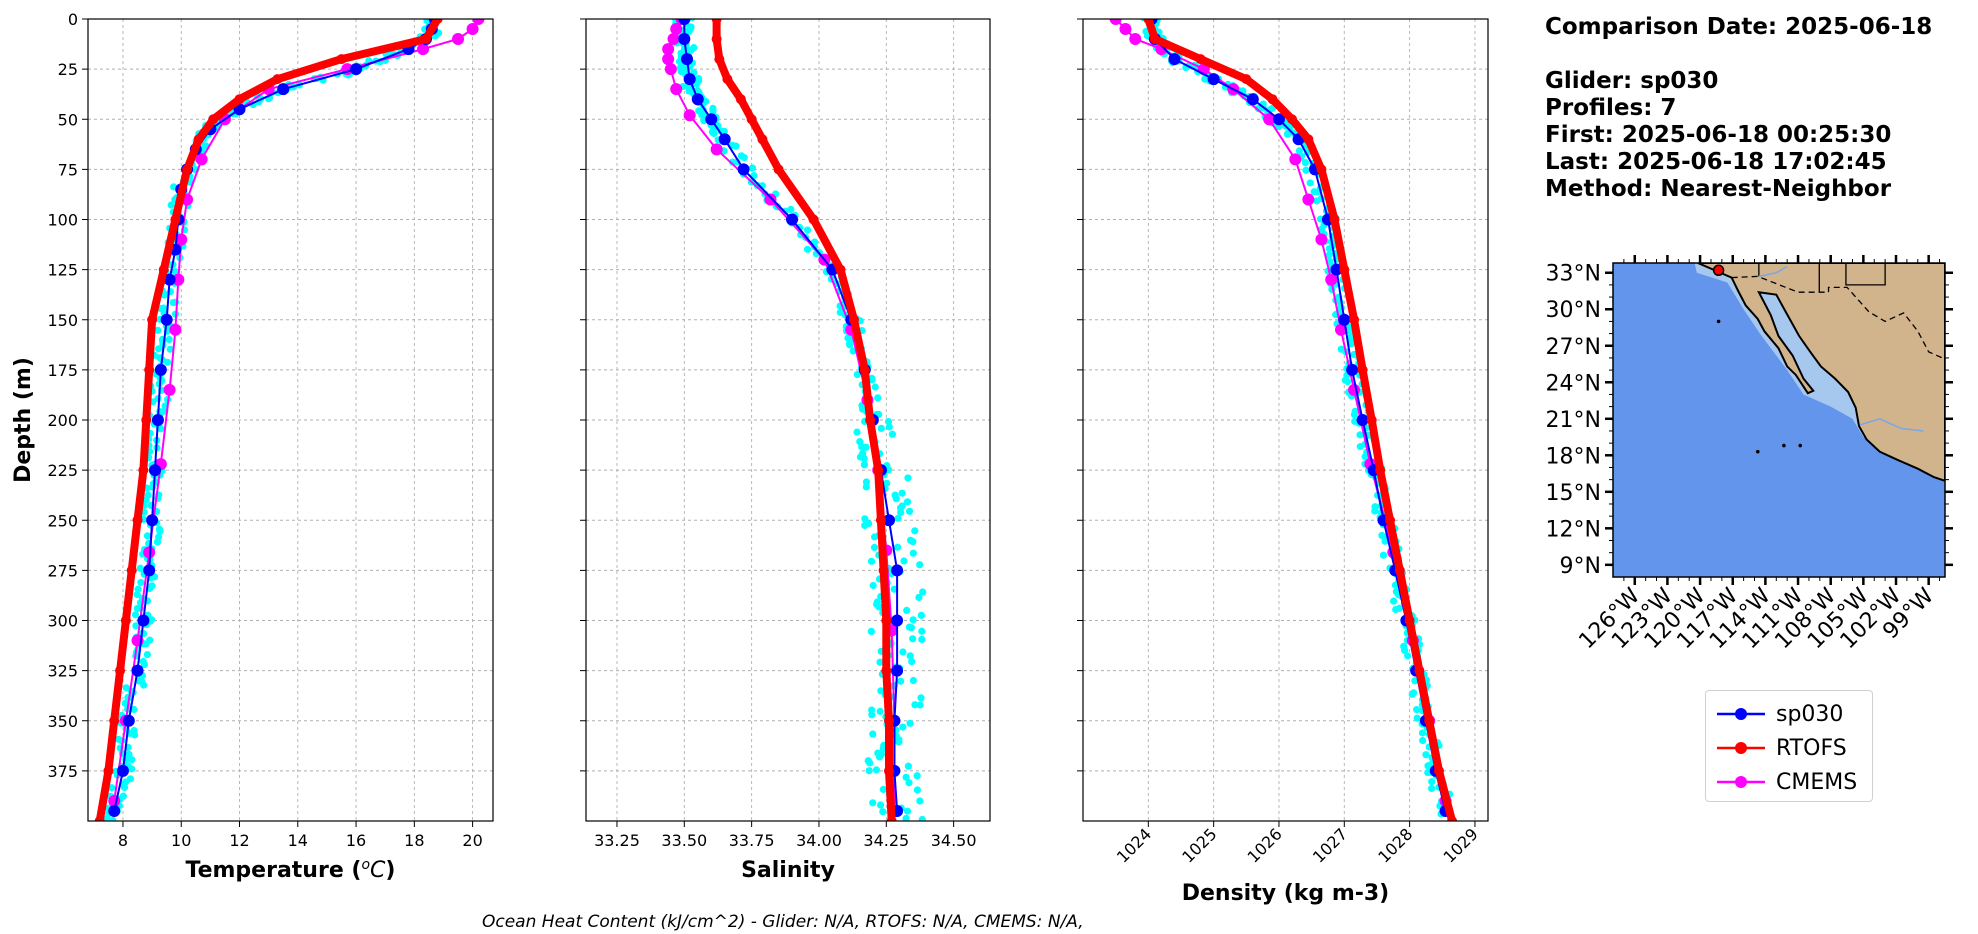 The image size is (1978, 934). What do you see at coordinates (298, 840) in the screenshot?
I see `x-tick-label: 14` at bounding box center [298, 840].